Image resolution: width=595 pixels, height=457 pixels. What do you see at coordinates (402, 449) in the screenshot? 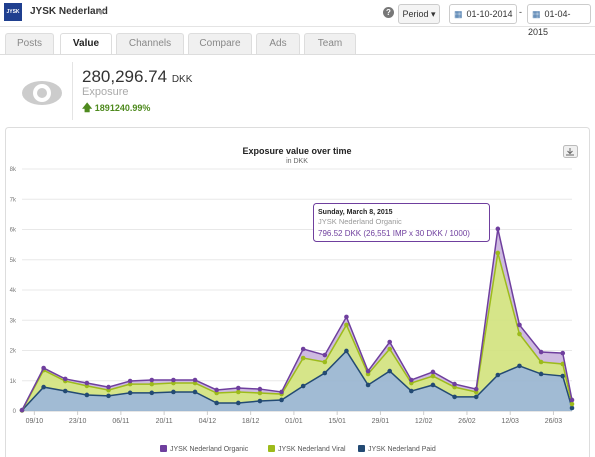
I see `legend-label: JYSK Nederland Paid` at bounding box center [402, 449].